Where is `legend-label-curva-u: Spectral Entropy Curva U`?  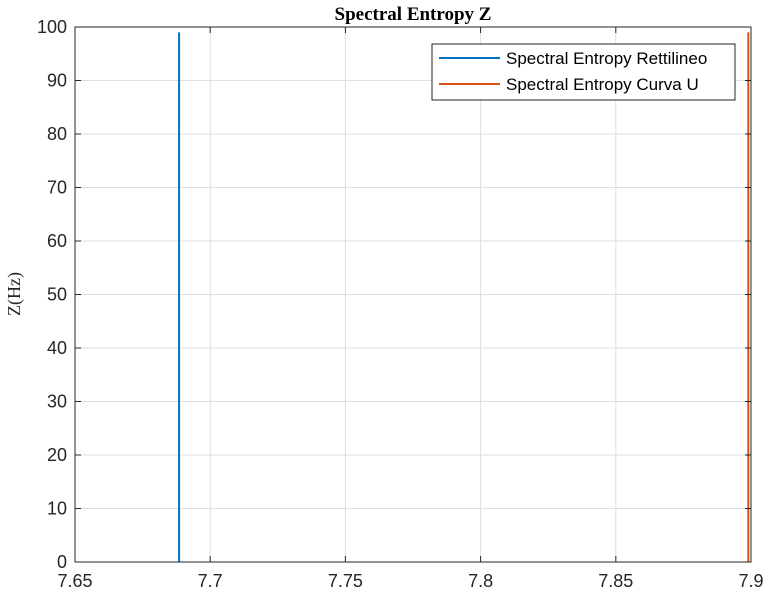 legend-label-curva-u: Spectral Entropy Curva U is located at coordinates (602, 84).